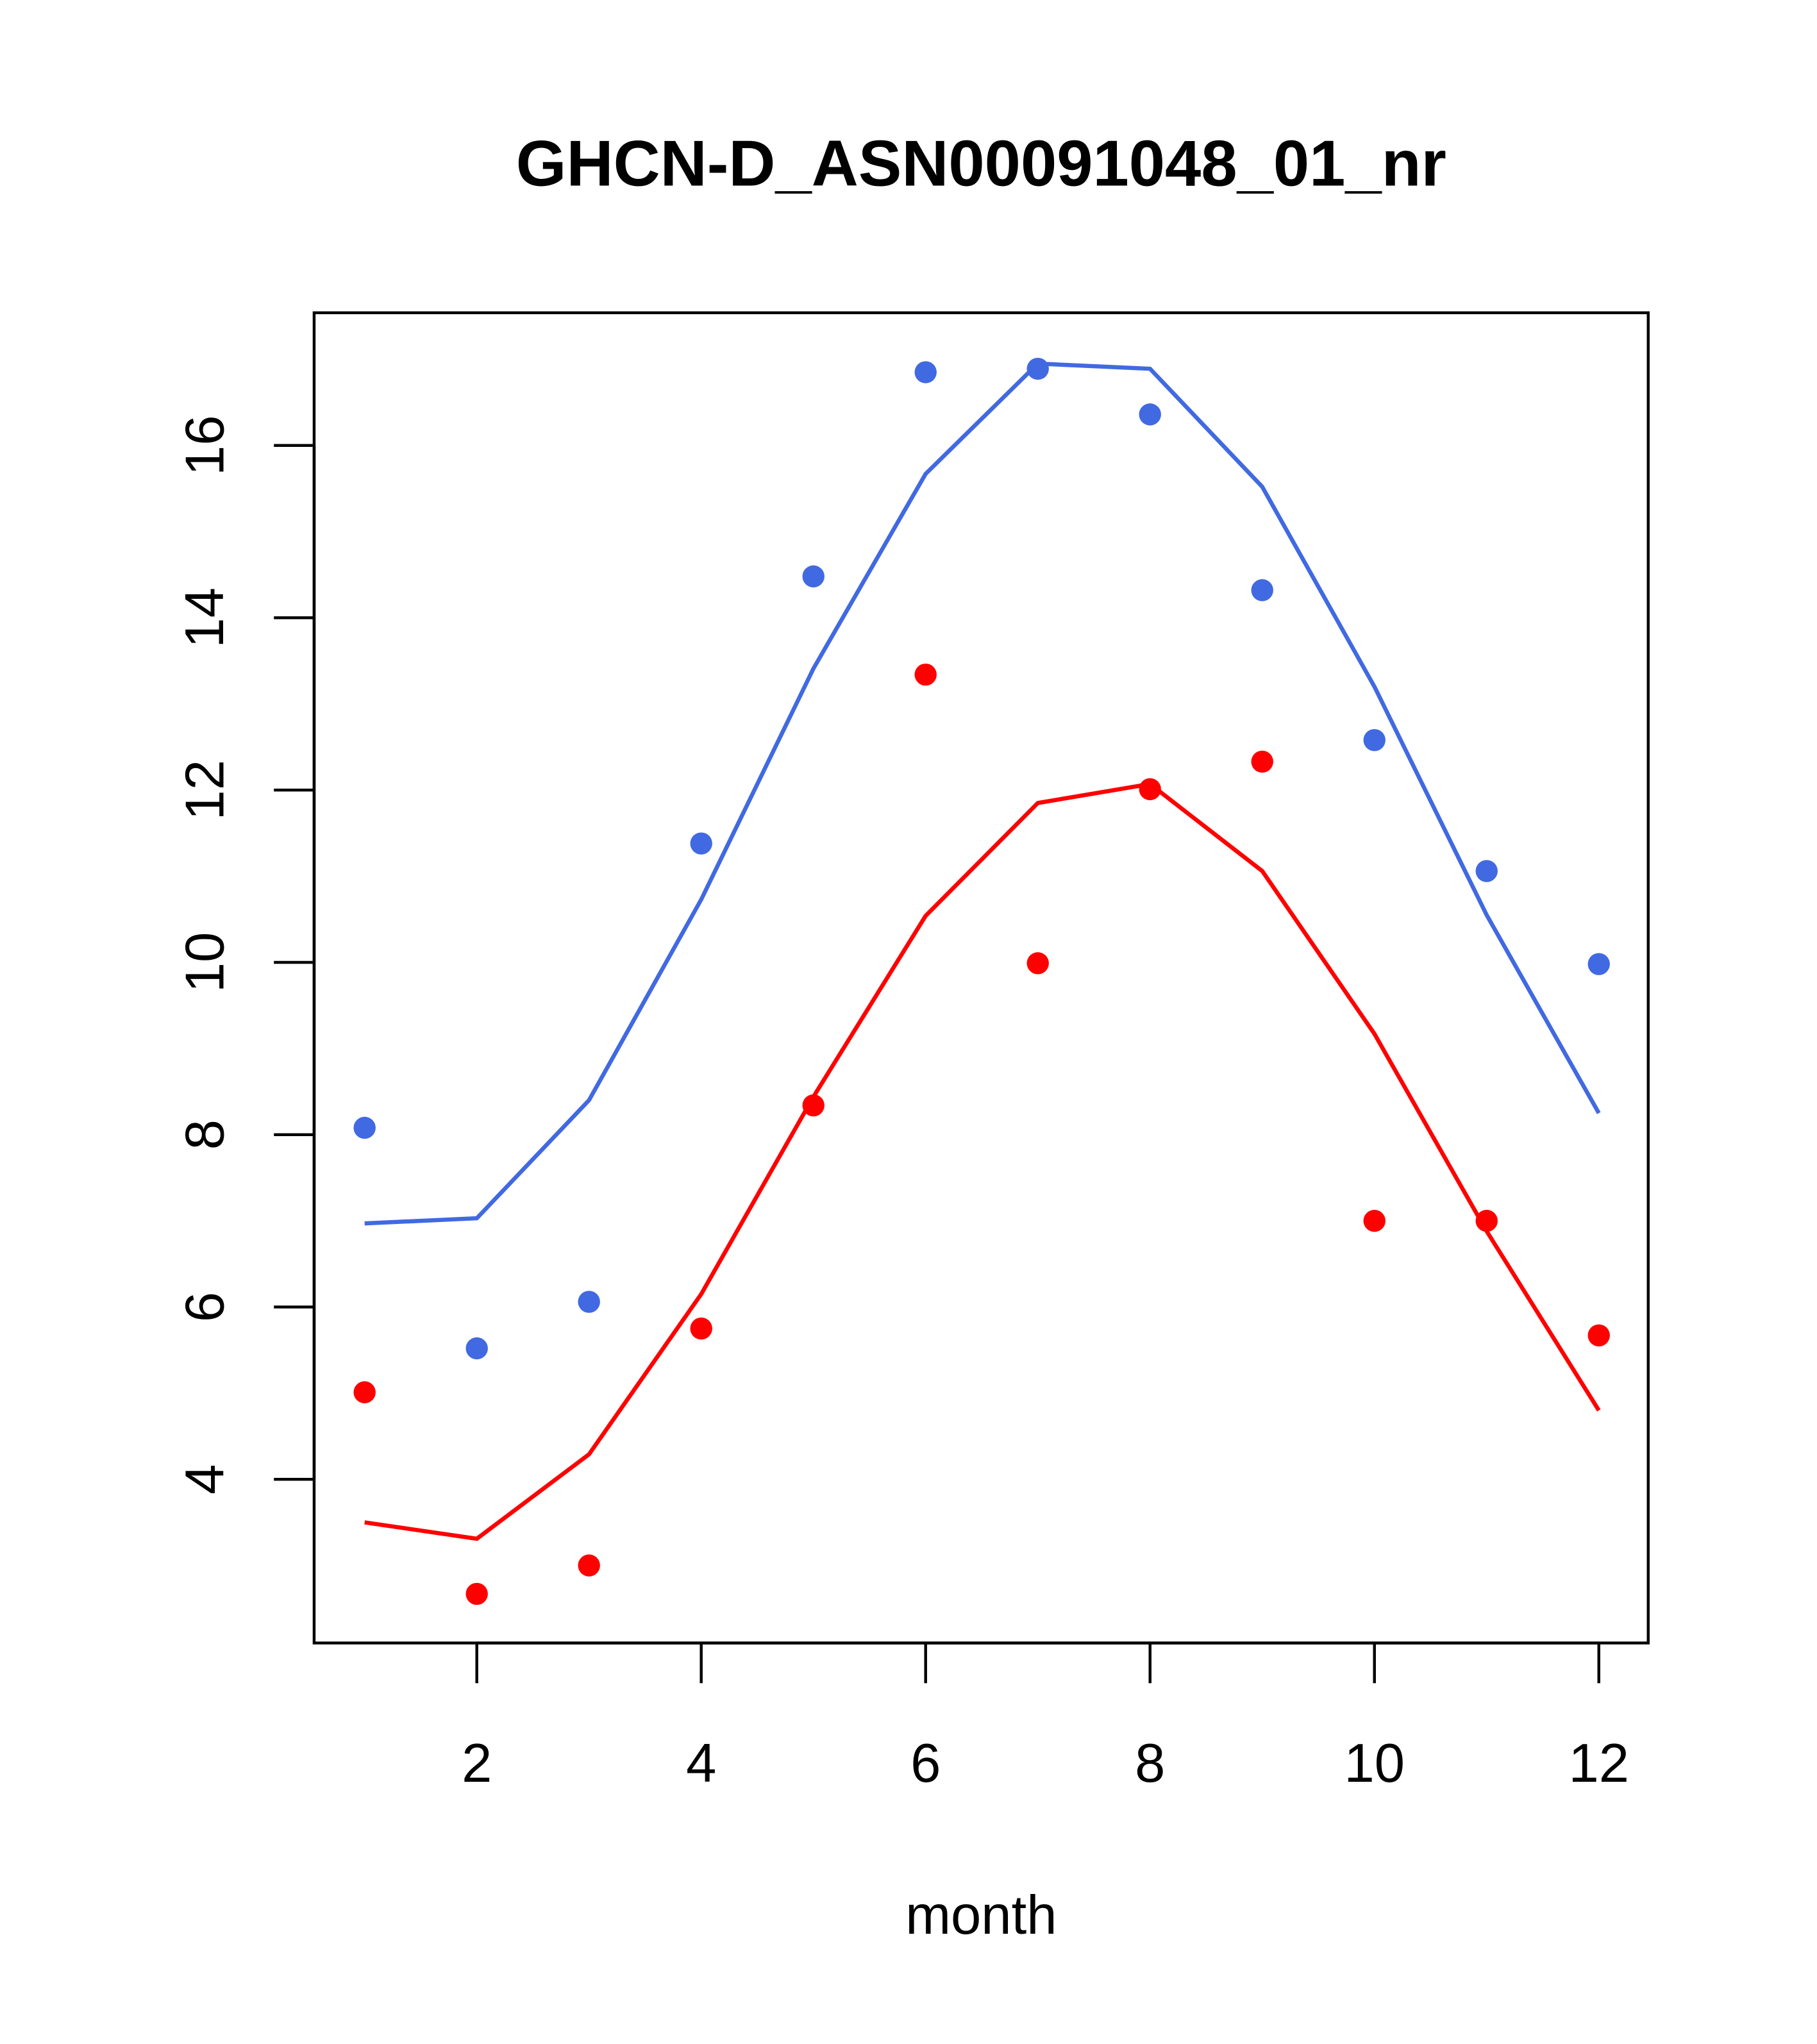  Describe the element at coordinates (204, 446) in the screenshot. I see `y-tick-label: 16` at that location.